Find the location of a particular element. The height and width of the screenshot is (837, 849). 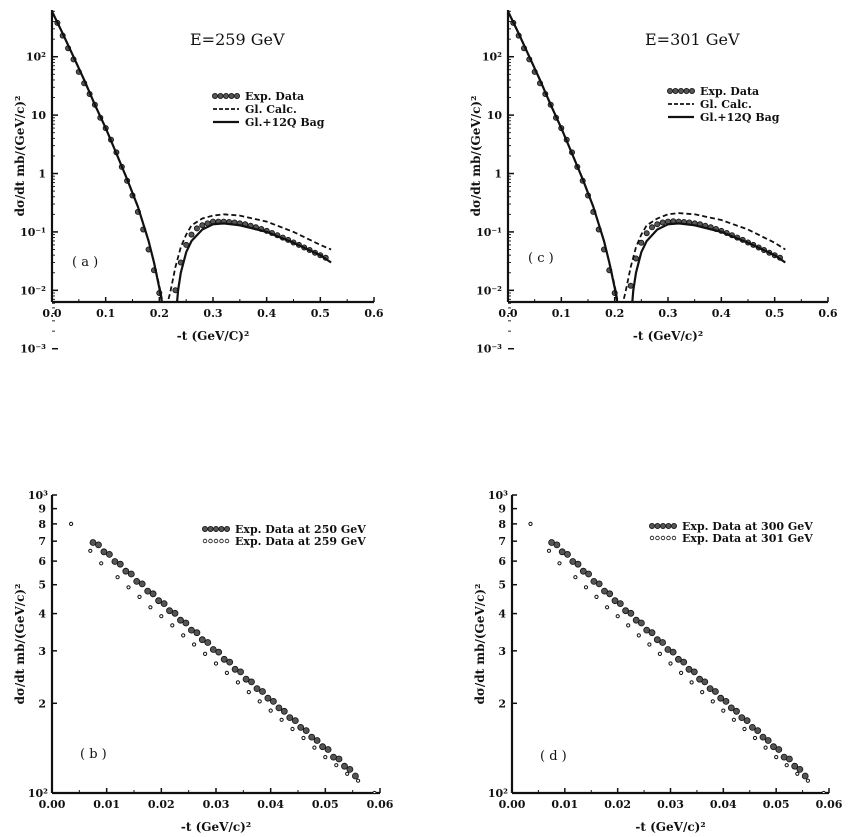

x-tick-label: 0.05 is located at coordinates (325, 804).